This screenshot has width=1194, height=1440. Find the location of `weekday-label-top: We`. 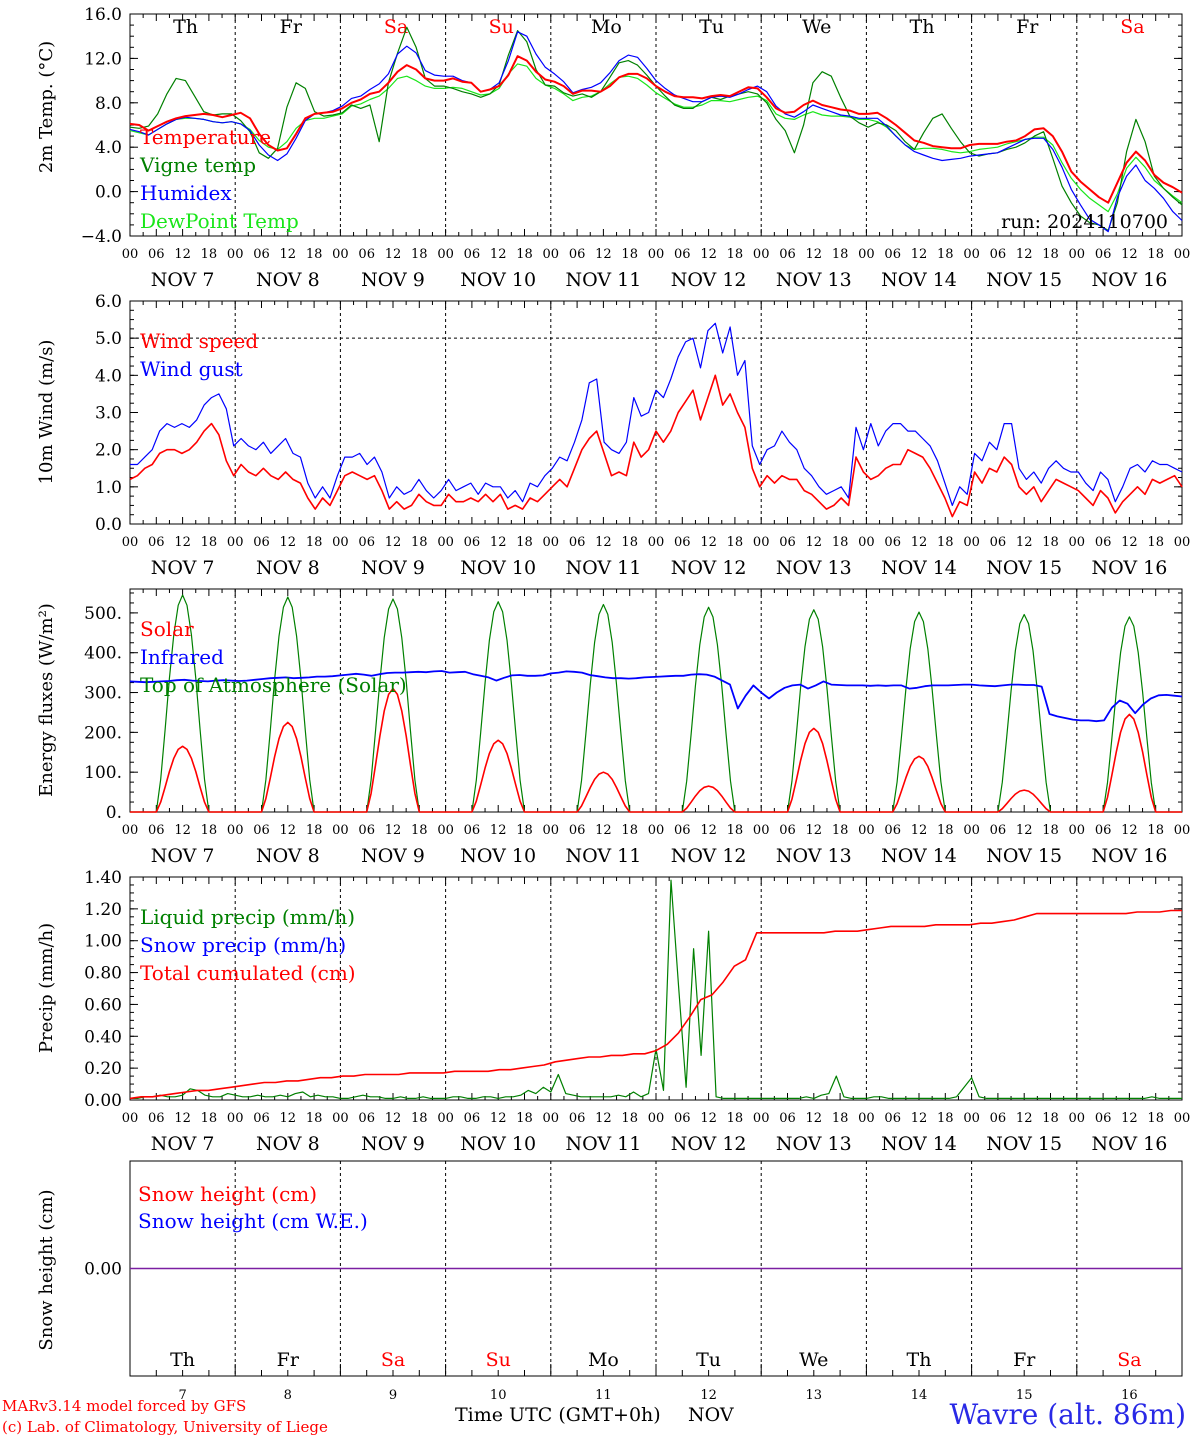

weekday-label-top: We is located at coordinates (816, 27).